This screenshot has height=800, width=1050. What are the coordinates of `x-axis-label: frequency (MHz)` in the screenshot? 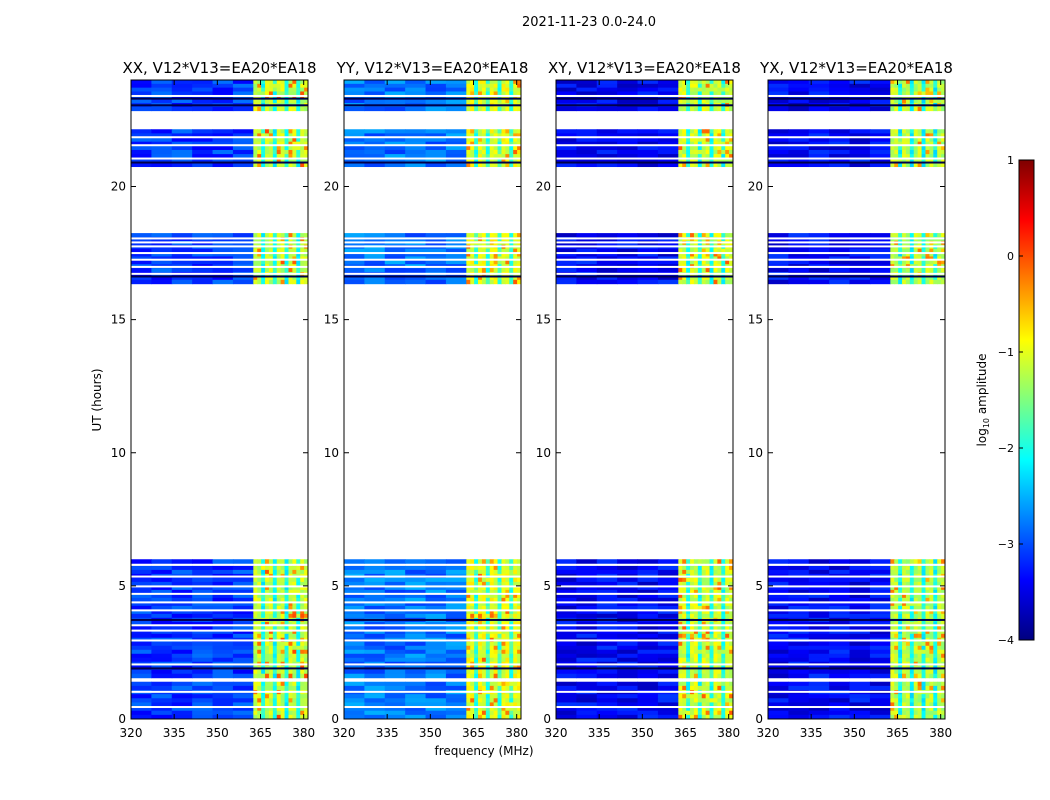 It's located at (483, 751).